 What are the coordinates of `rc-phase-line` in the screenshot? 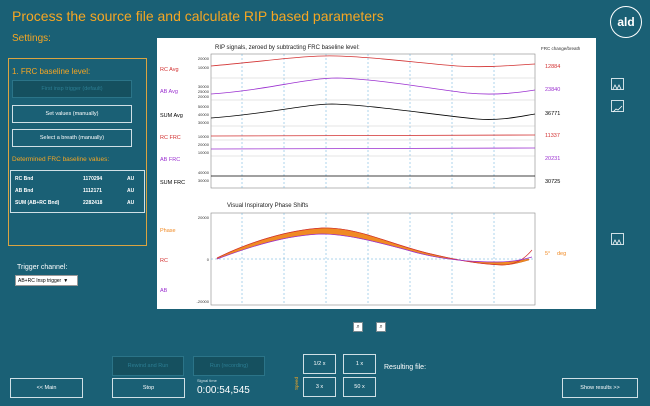 It's located at (374, 246).